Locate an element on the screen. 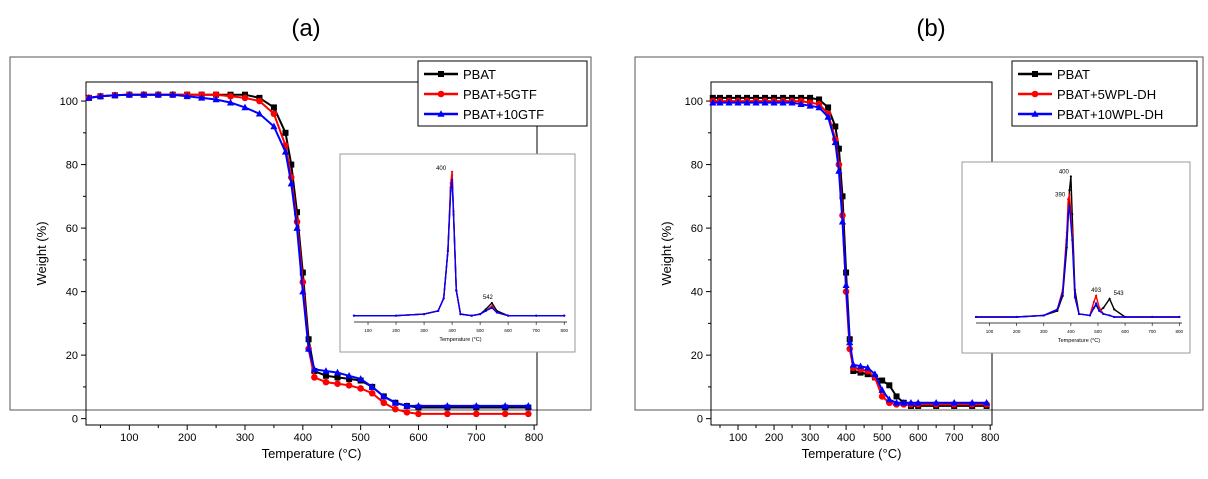 The image size is (1208, 479). inset-annotation: 400 is located at coordinates (1064, 173).